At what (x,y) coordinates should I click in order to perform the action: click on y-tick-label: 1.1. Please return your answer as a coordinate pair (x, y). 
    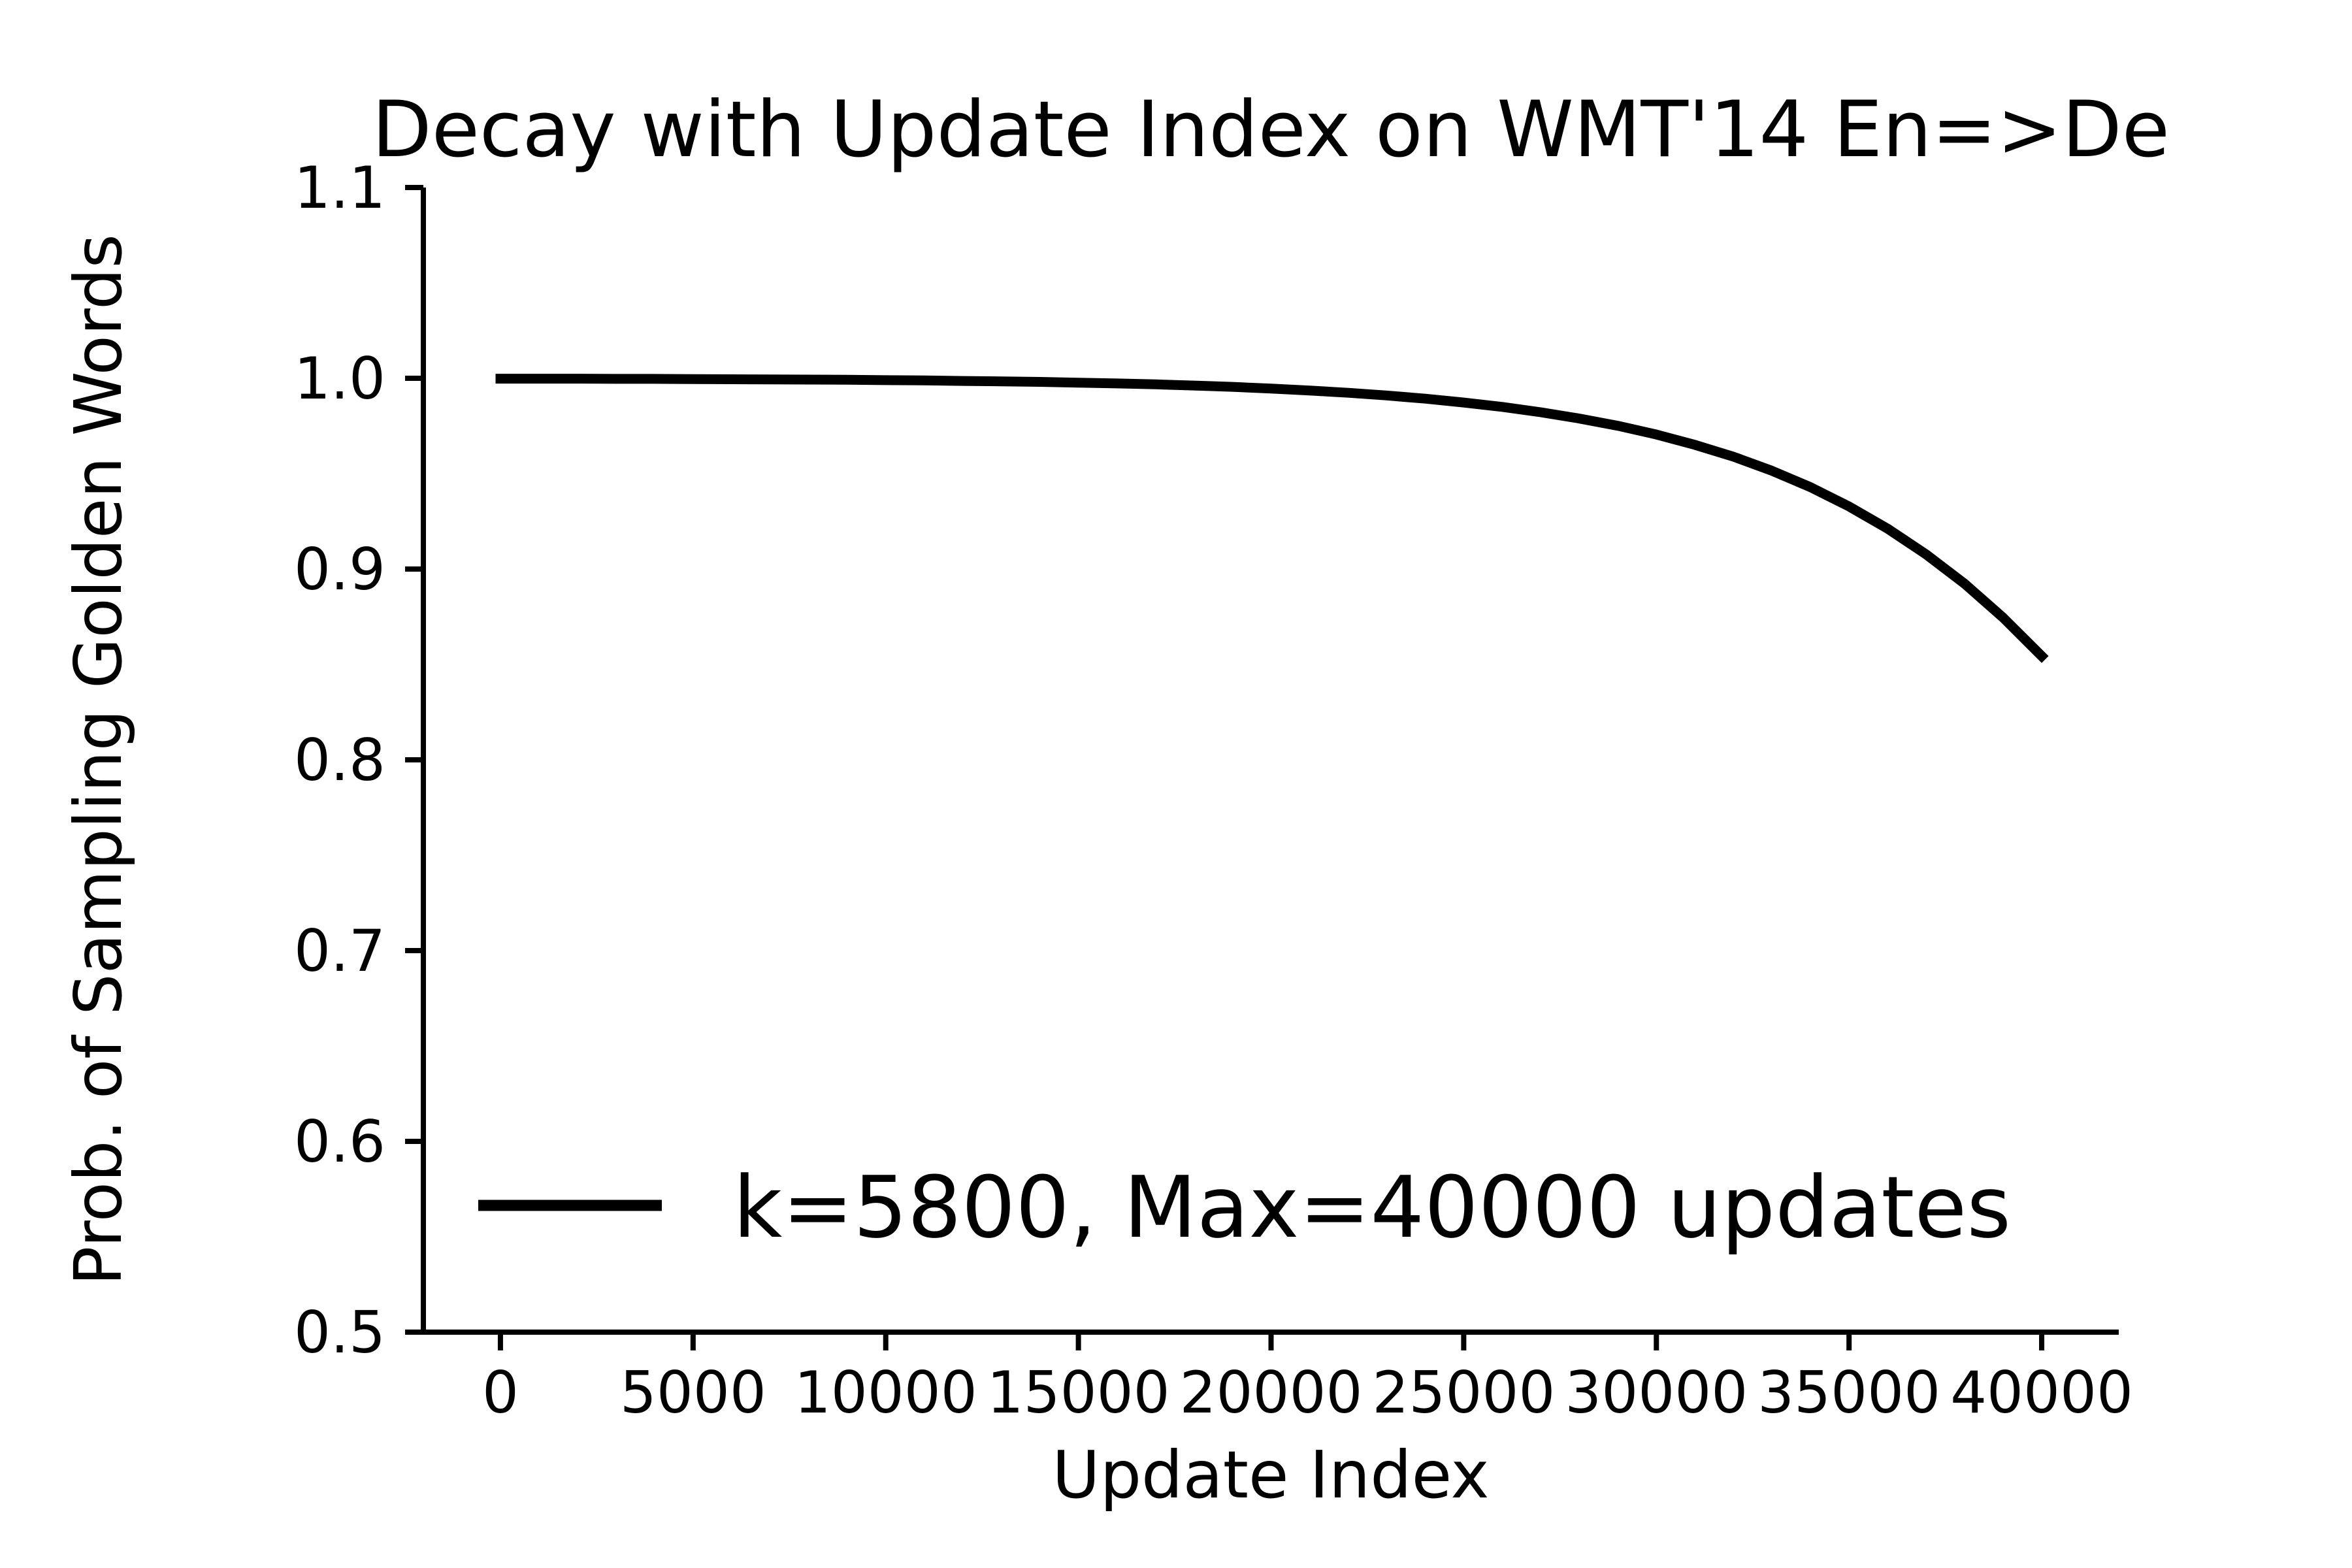
    Looking at the image, I should click on (339, 187).